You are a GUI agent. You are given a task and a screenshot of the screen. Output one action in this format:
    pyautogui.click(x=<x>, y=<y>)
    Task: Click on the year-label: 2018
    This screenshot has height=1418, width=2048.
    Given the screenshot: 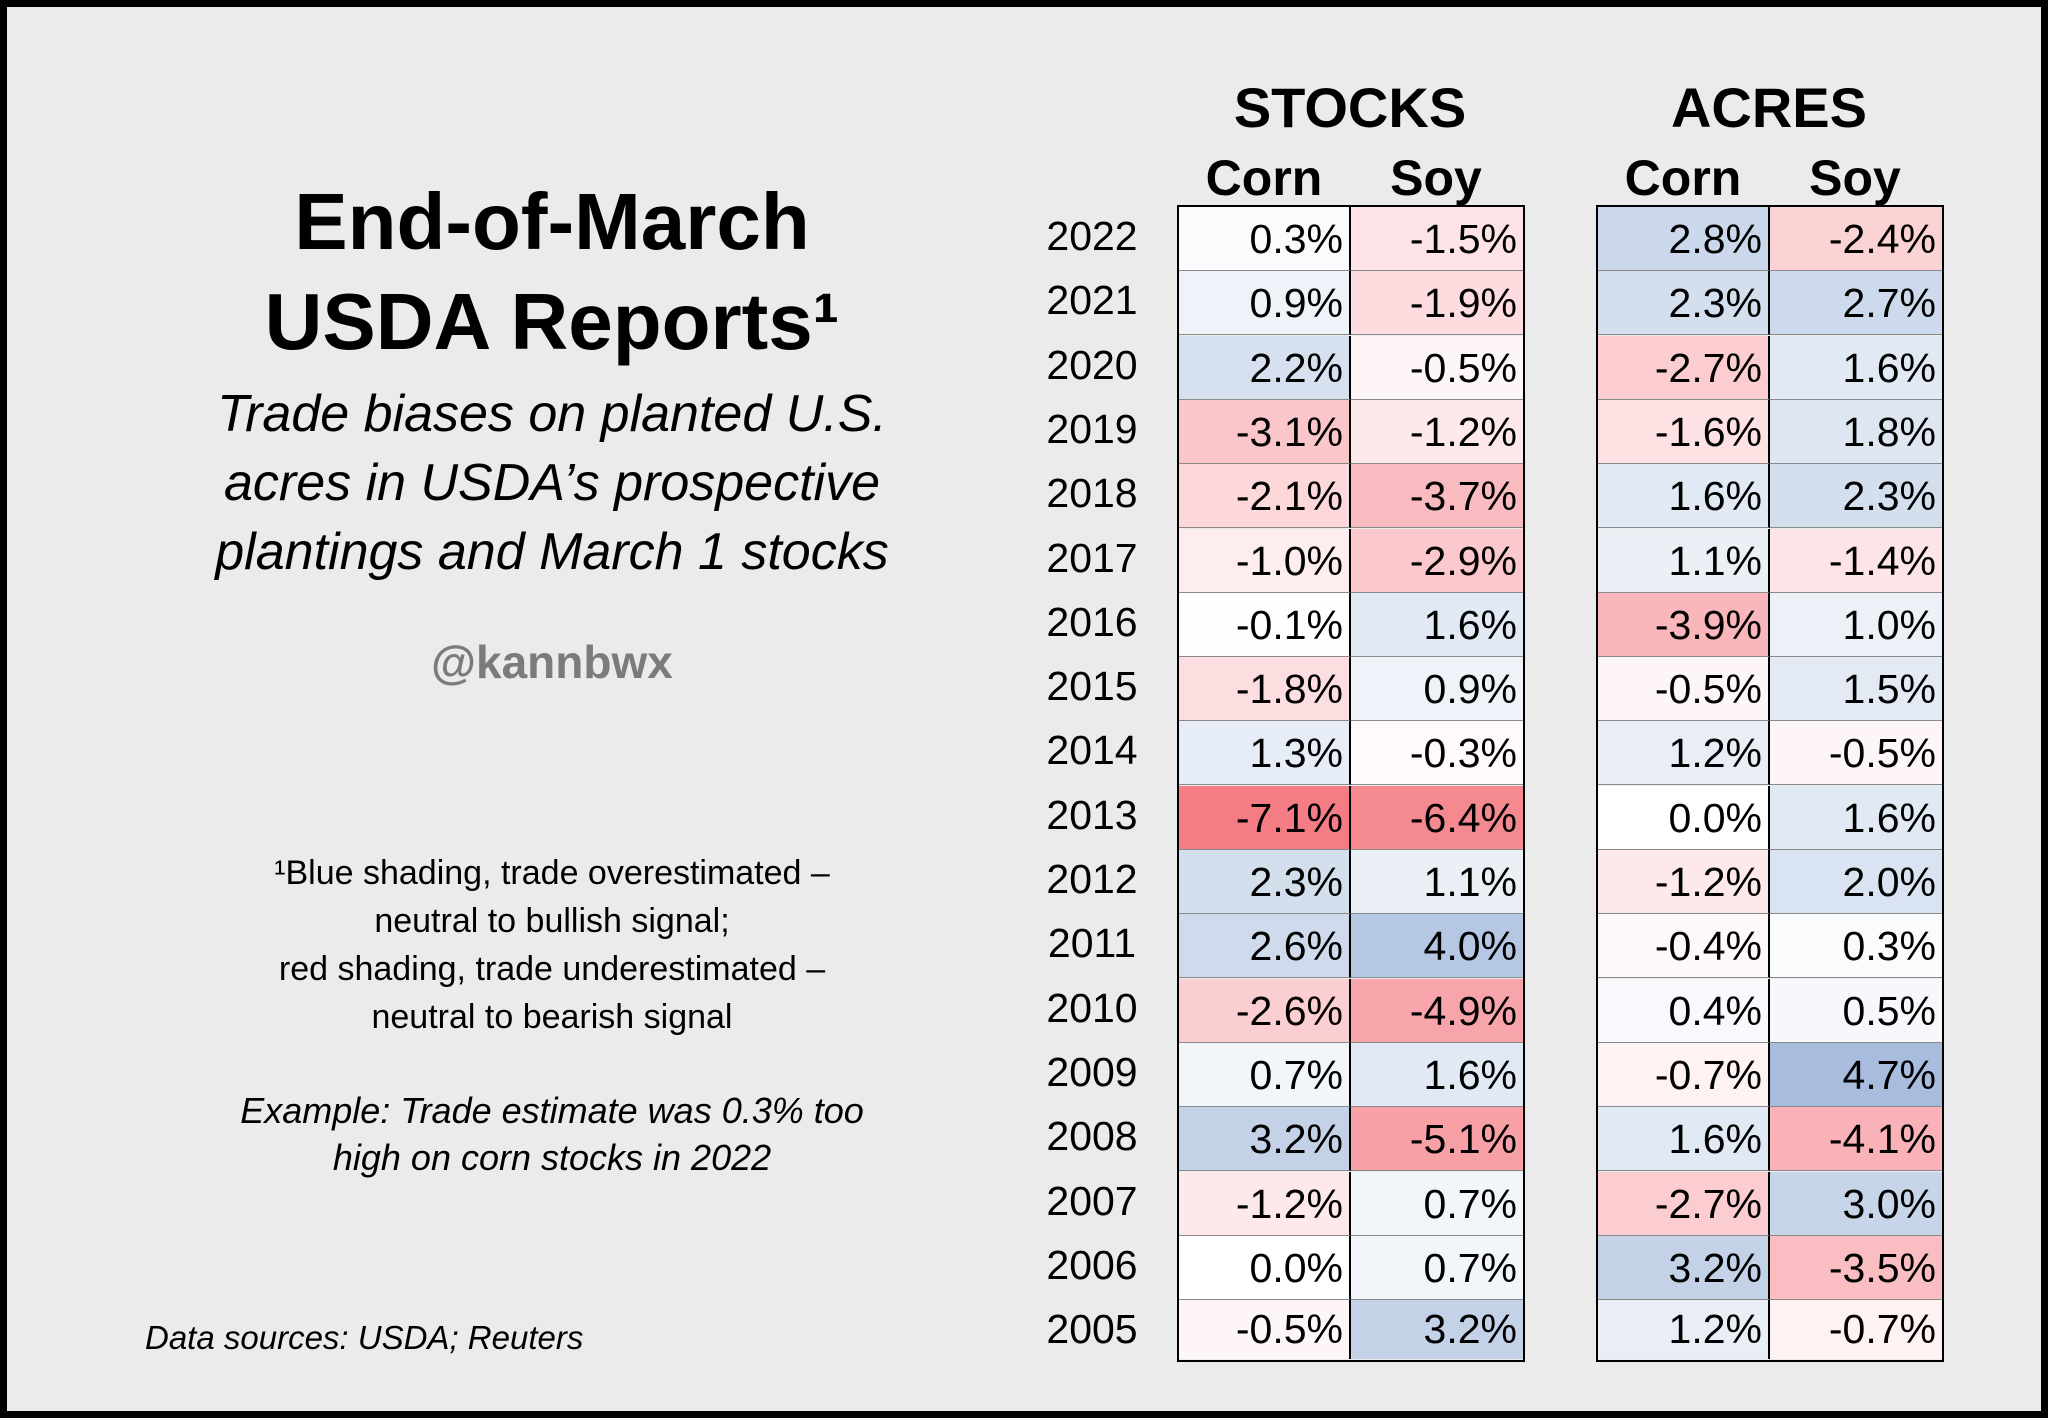 What is the action you would take?
    pyautogui.click(x=1092, y=493)
    